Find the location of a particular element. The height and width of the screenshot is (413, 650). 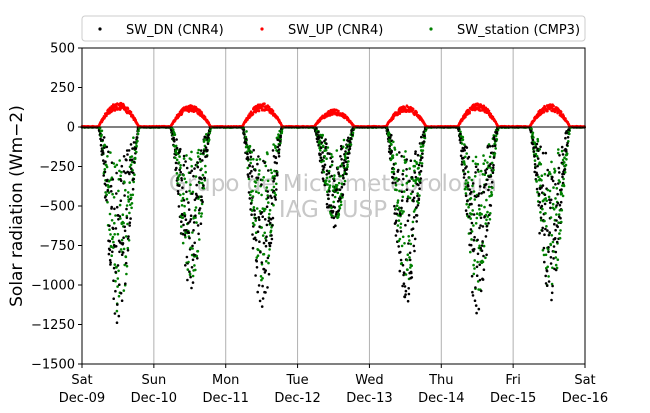

x-tick-date: Dec-15 is located at coordinates (513, 398).